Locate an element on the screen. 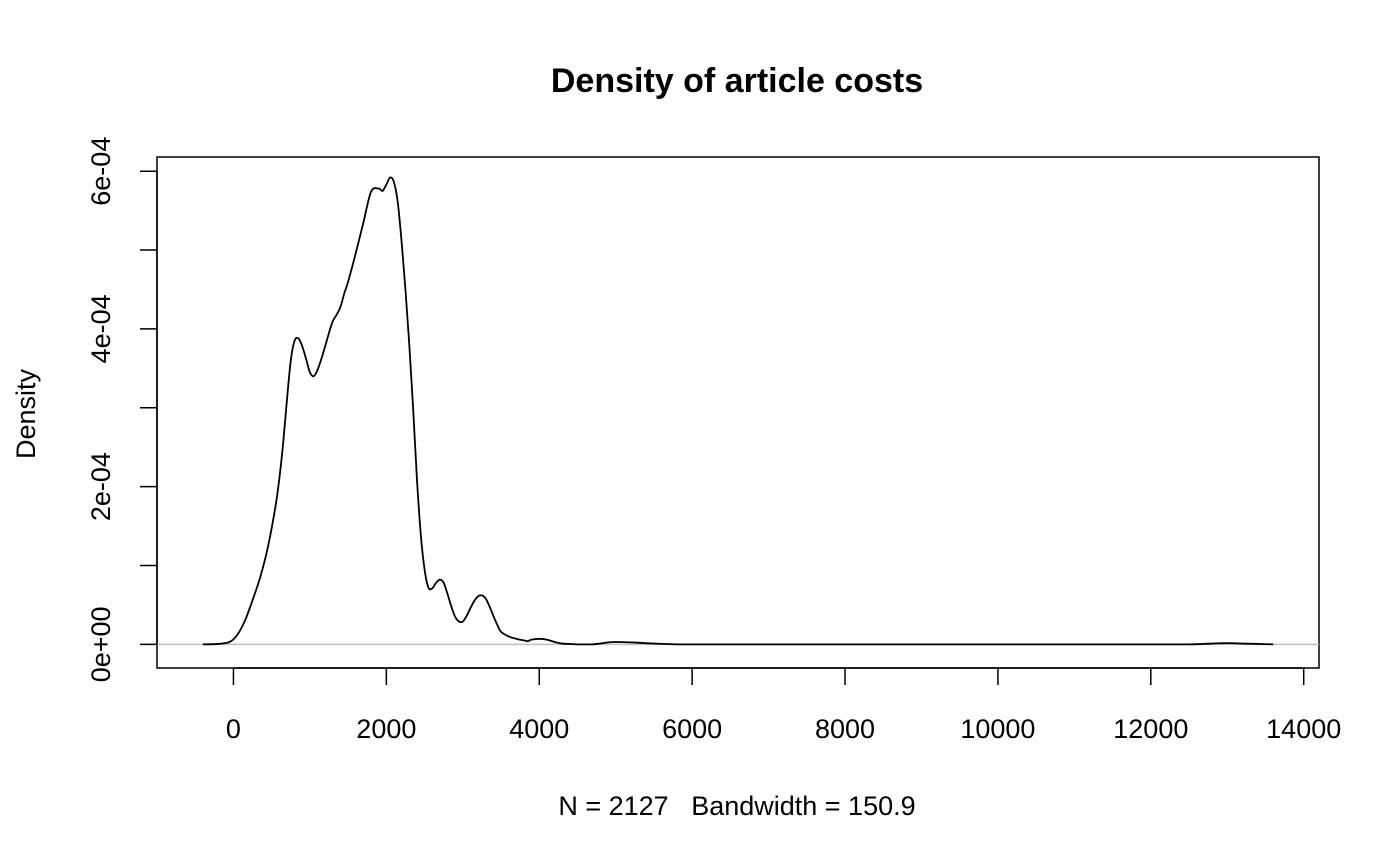  x-tick-label: 12000 is located at coordinates (1150, 729).